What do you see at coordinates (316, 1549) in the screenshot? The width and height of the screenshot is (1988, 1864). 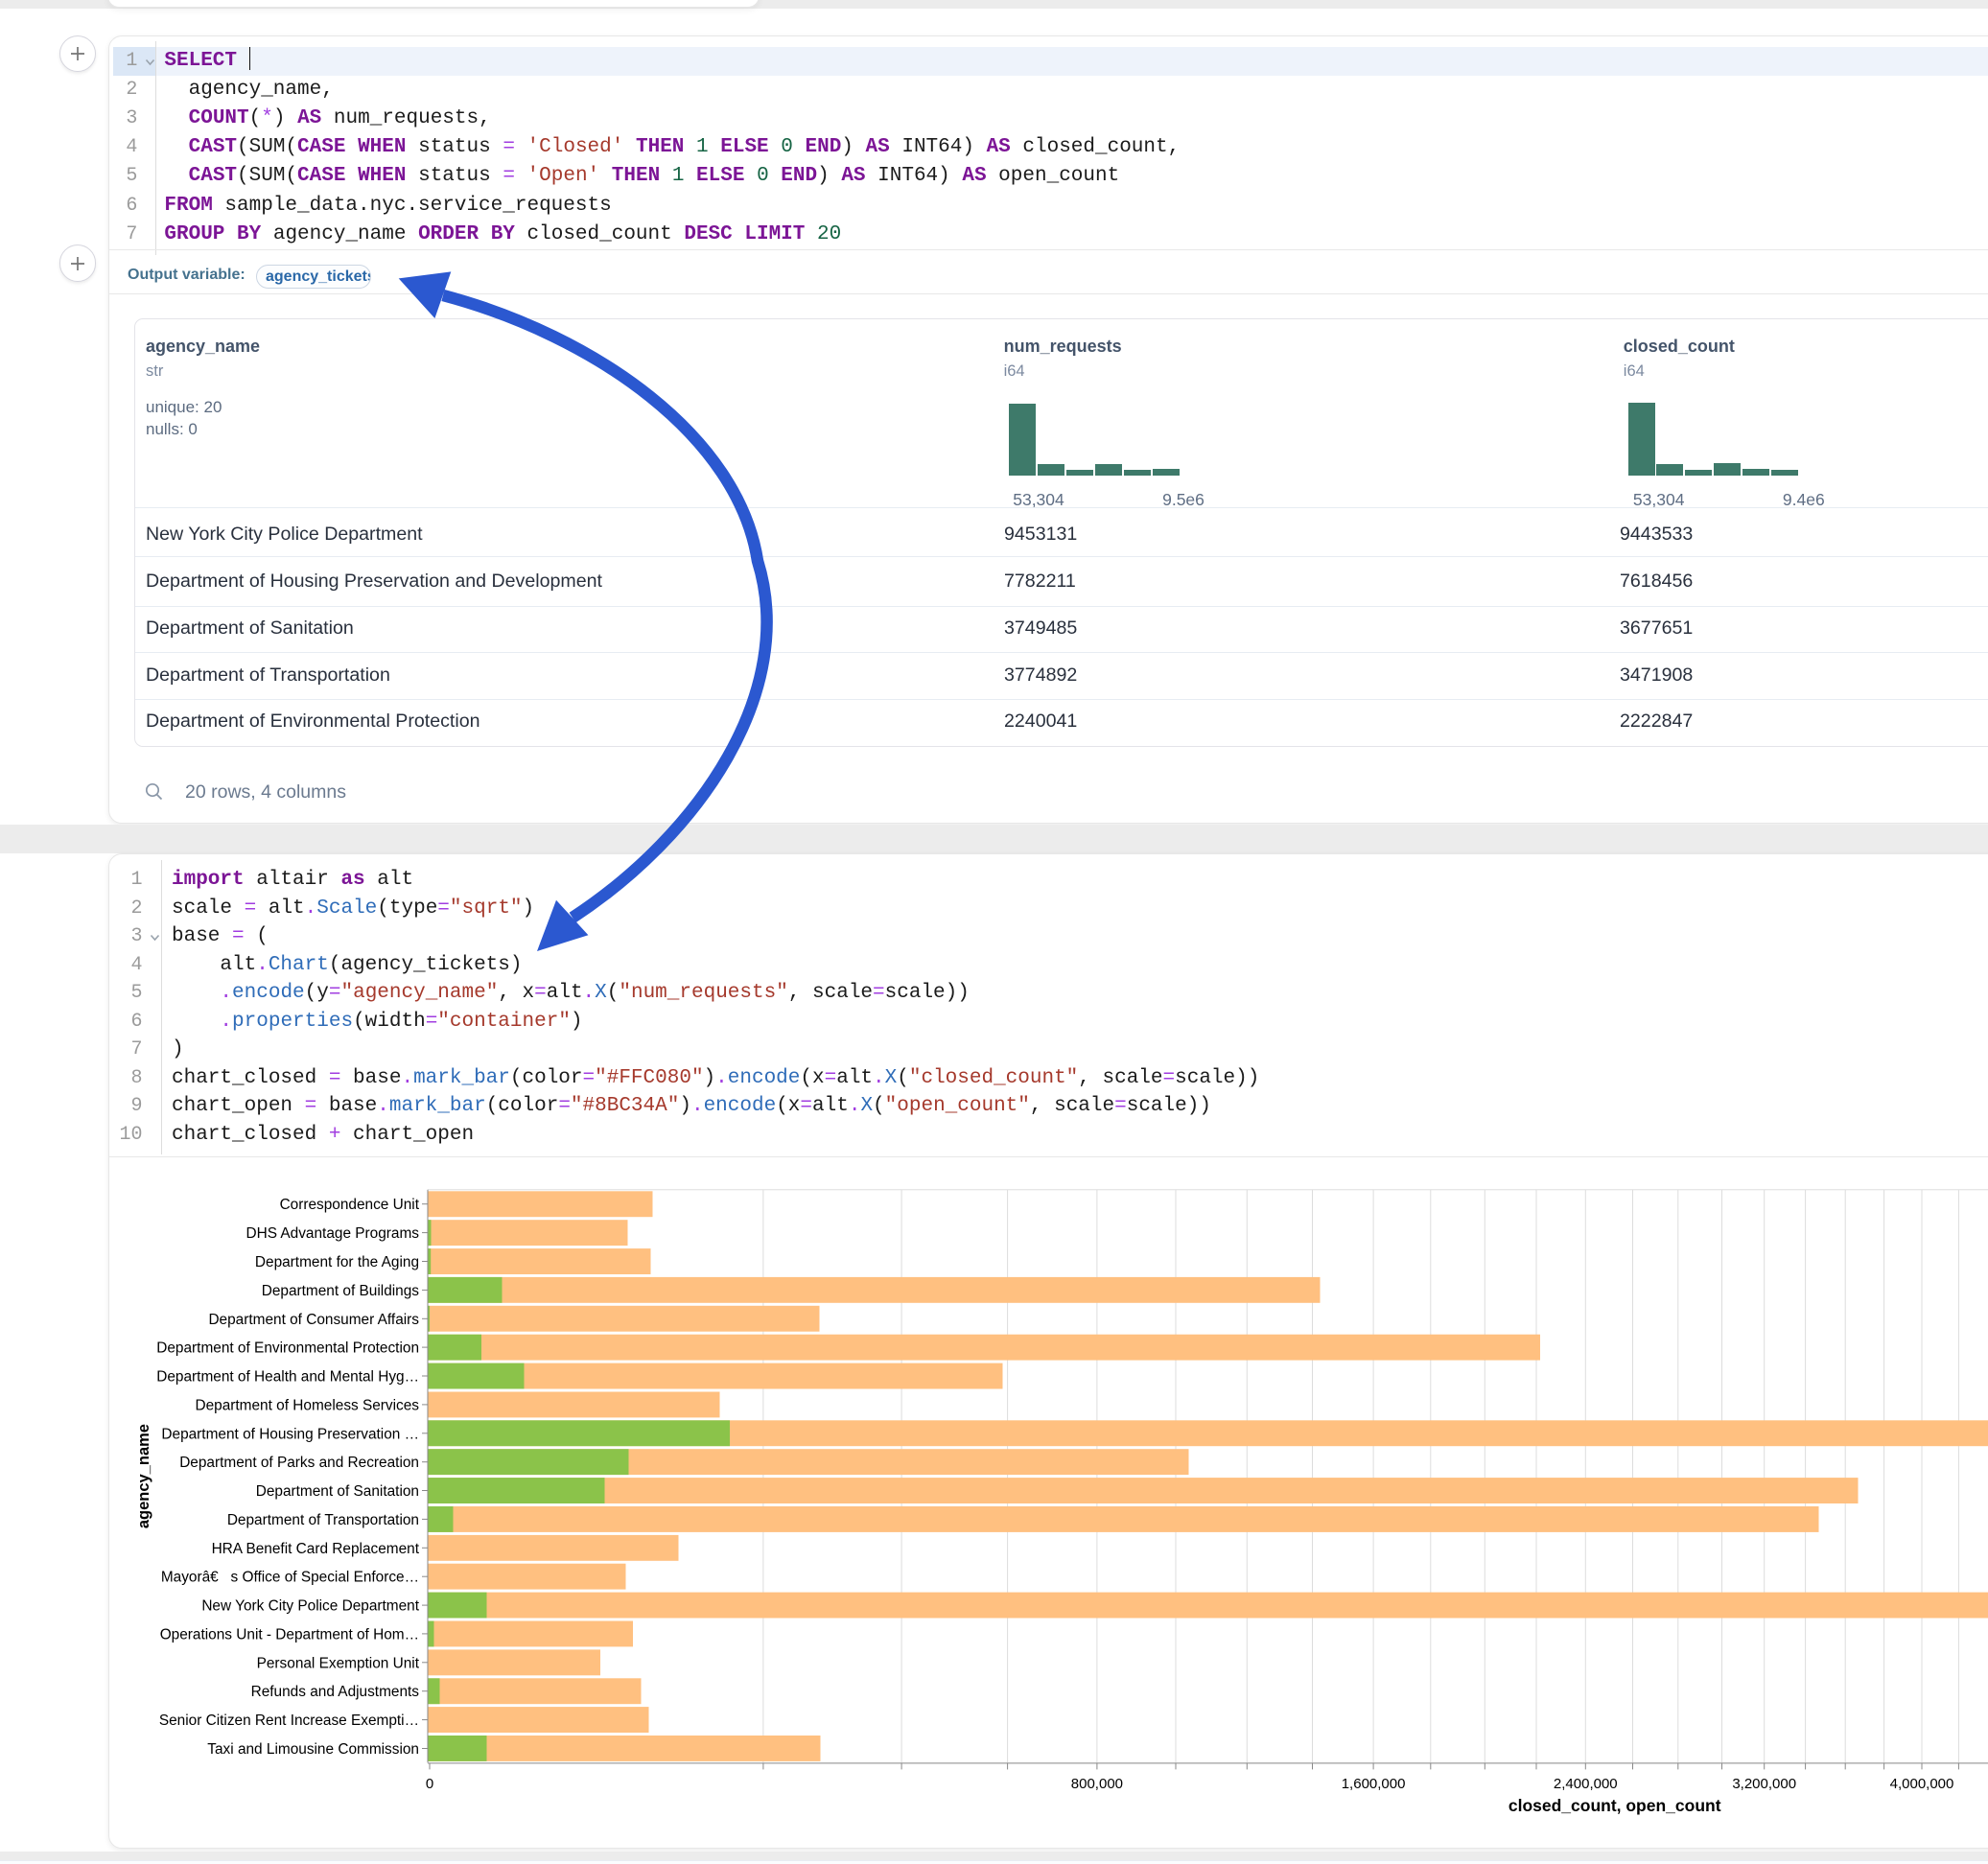 I see `svg-text: HRA Benefit Card Replacement` at bounding box center [316, 1549].